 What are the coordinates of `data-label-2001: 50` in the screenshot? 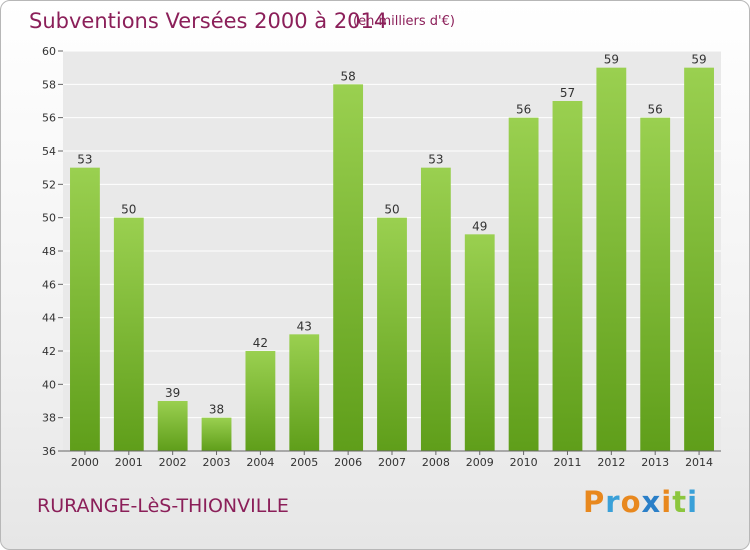 It's located at (128, 210).